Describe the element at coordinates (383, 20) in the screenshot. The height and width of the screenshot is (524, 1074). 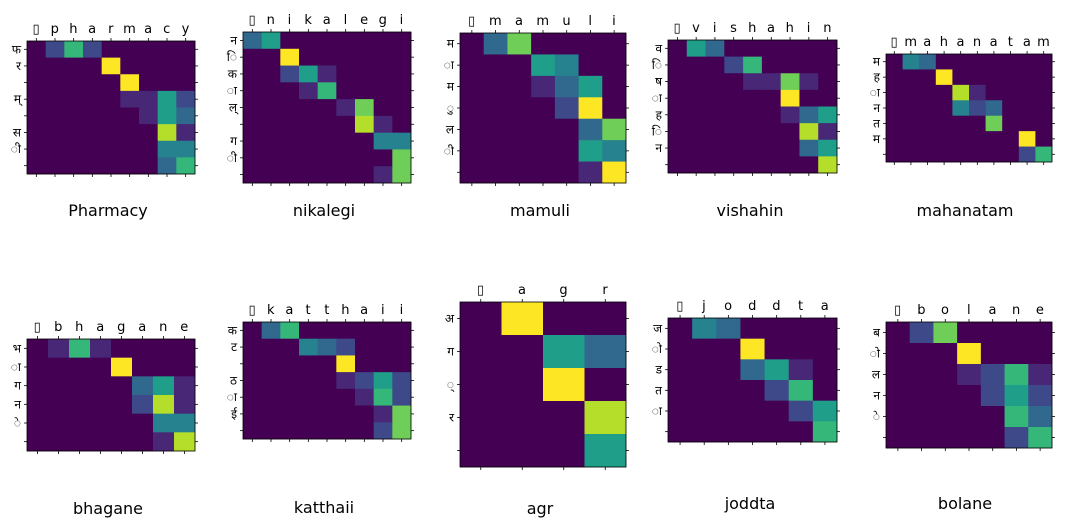
I see `x-tick-label: g` at that location.